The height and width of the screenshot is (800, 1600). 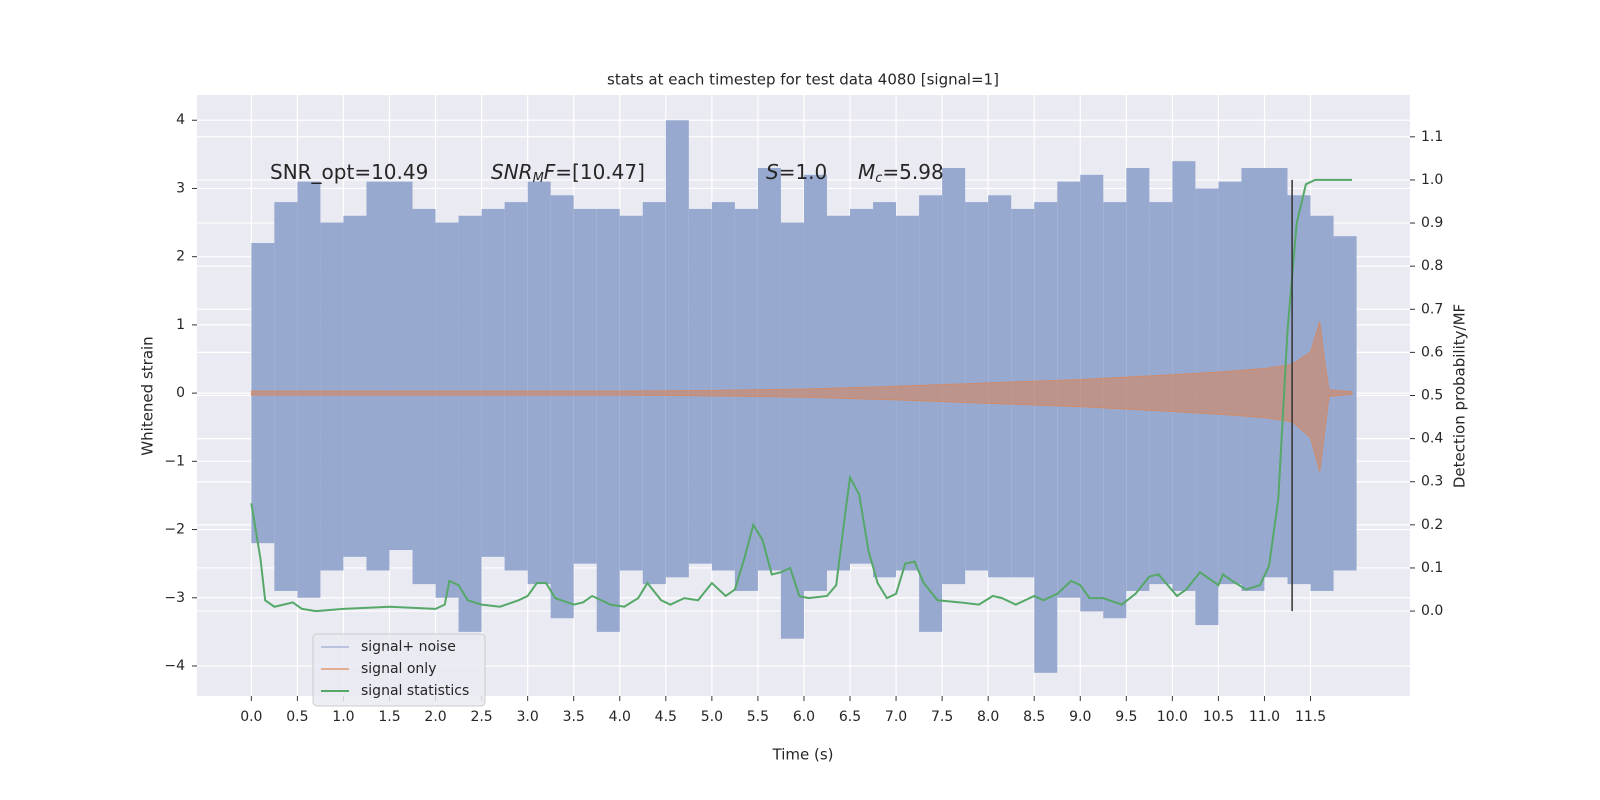 I want to click on x-tick-label: 4.5, so click(x=666, y=717).